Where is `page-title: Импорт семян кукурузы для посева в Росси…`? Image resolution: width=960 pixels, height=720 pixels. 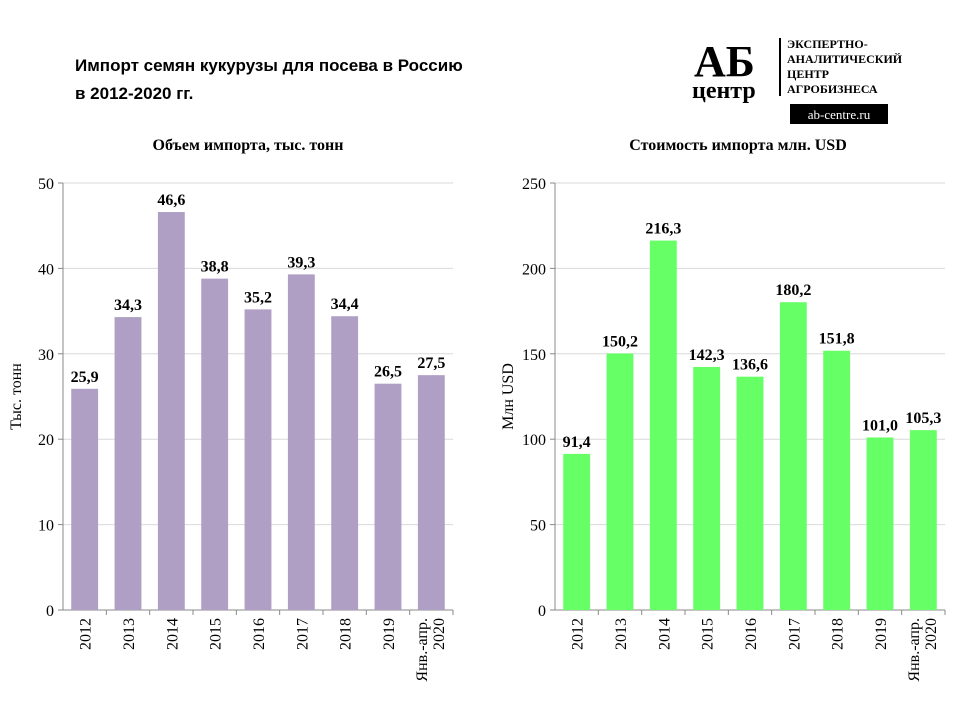
page-title: Импорт семян кукурузы для посева в Росси… is located at coordinates (269, 80).